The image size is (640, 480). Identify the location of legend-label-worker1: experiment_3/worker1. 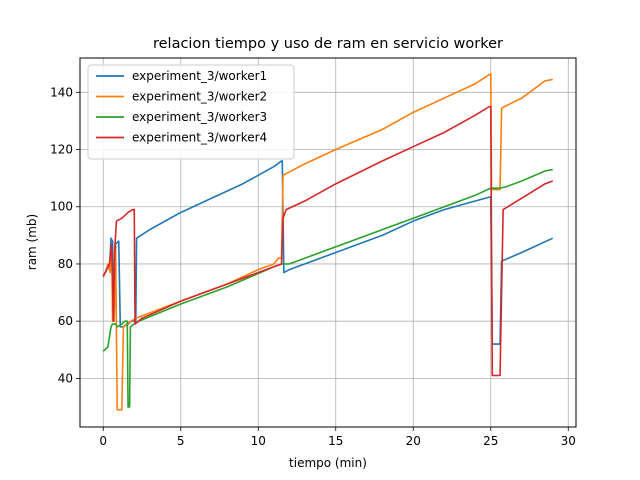
(199, 76).